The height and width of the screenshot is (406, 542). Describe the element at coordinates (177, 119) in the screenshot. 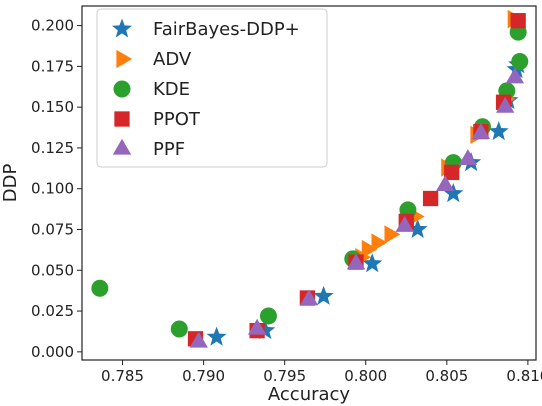

I see `legend-label: PPOT` at that location.